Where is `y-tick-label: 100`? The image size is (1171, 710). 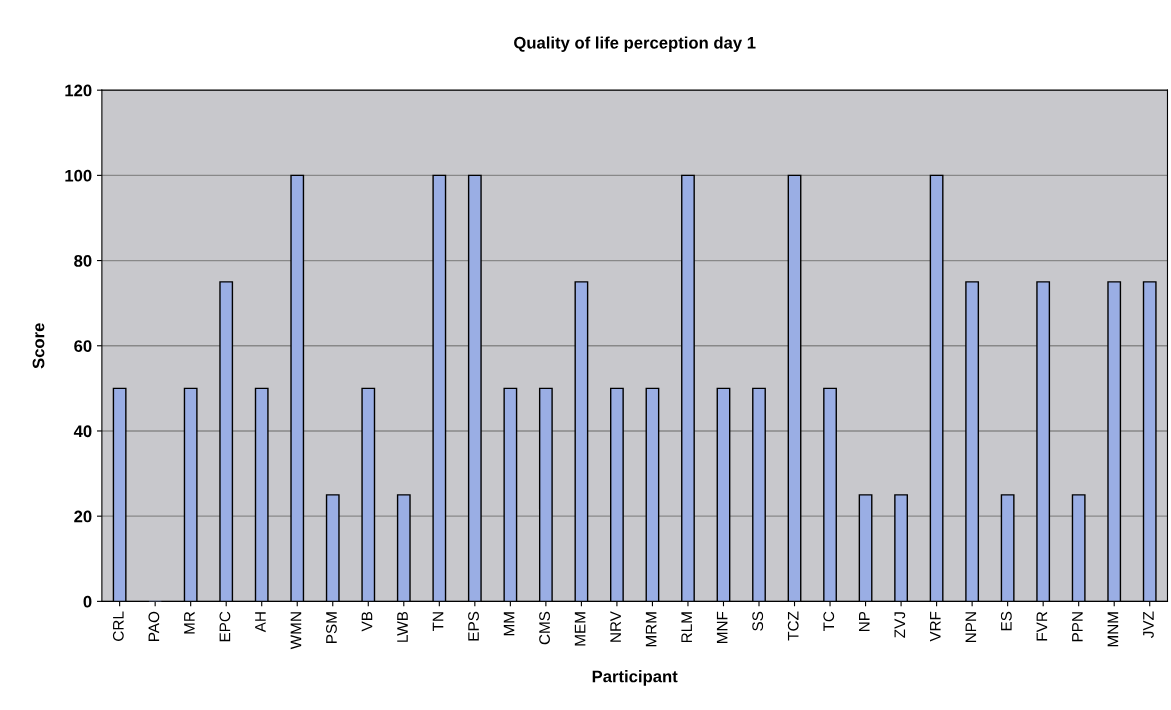 y-tick-label: 100 is located at coordinates (78, 175).